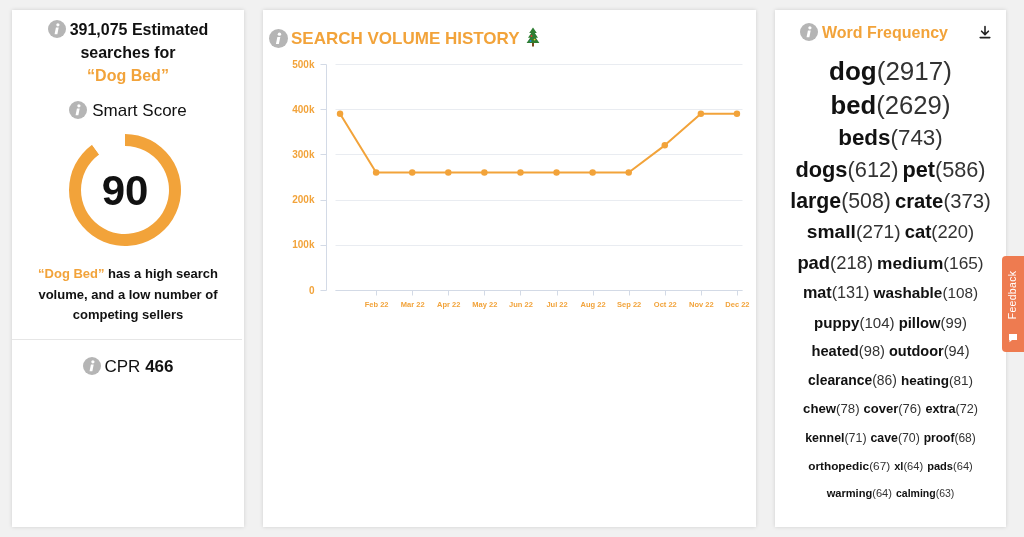 Image resolution: width=1024 pixels, height=537 pixels. Describe the element at coordinates (963, 262) in the screenshot. I see `data-label: (165)` at that location.